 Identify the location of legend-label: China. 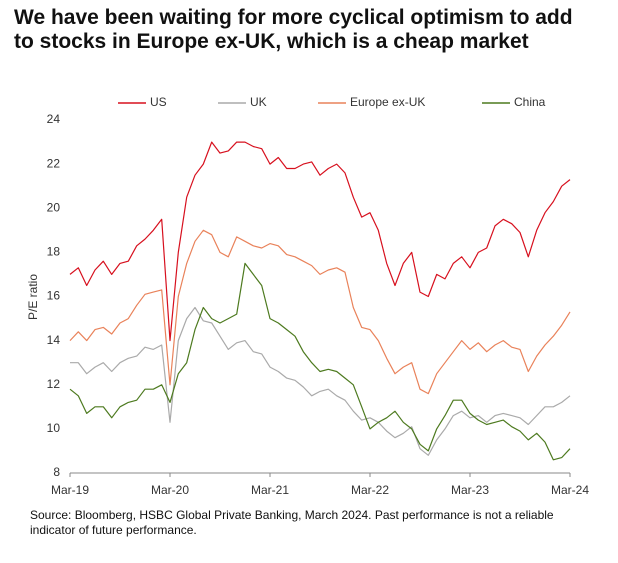
(530, 102).